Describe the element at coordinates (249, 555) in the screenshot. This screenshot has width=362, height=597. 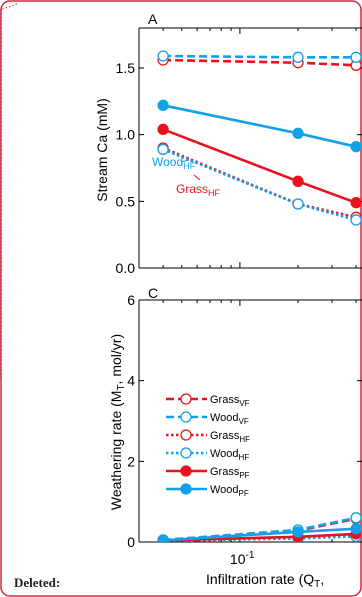
I see `x-tick-label-exp: -1` at that location.